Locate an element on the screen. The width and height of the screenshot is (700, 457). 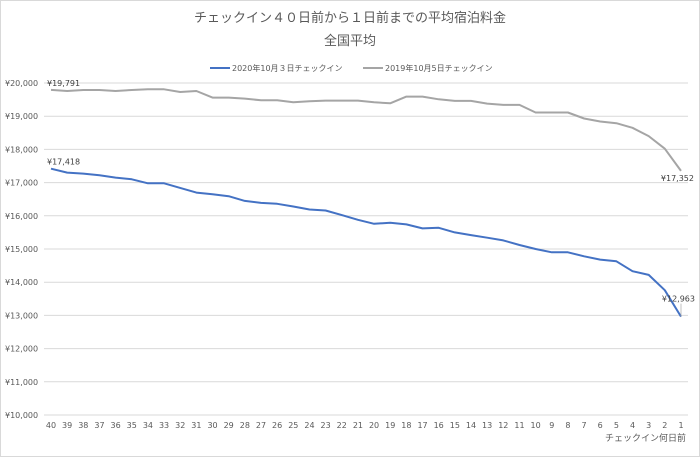
y-tick-label: ¥14,000 is located at coordinates (21, 282).